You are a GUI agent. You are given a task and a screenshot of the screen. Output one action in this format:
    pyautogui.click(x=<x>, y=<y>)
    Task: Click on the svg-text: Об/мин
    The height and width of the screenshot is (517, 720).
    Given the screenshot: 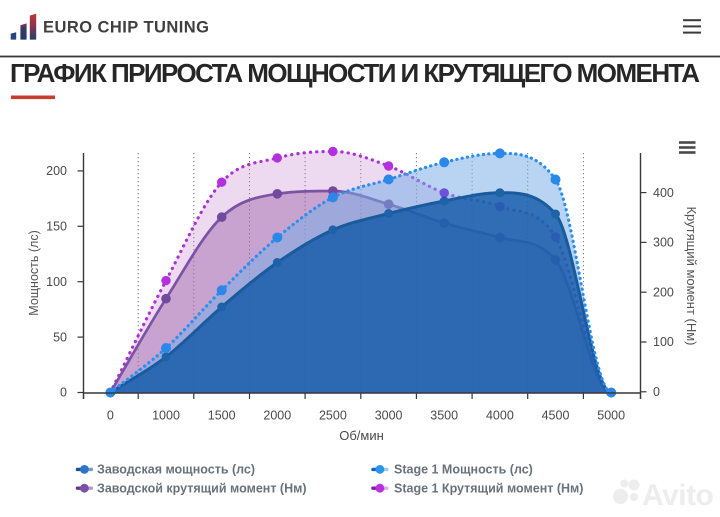 What is the action you would take?
    pyautogui.click(x=361, y=435)
    